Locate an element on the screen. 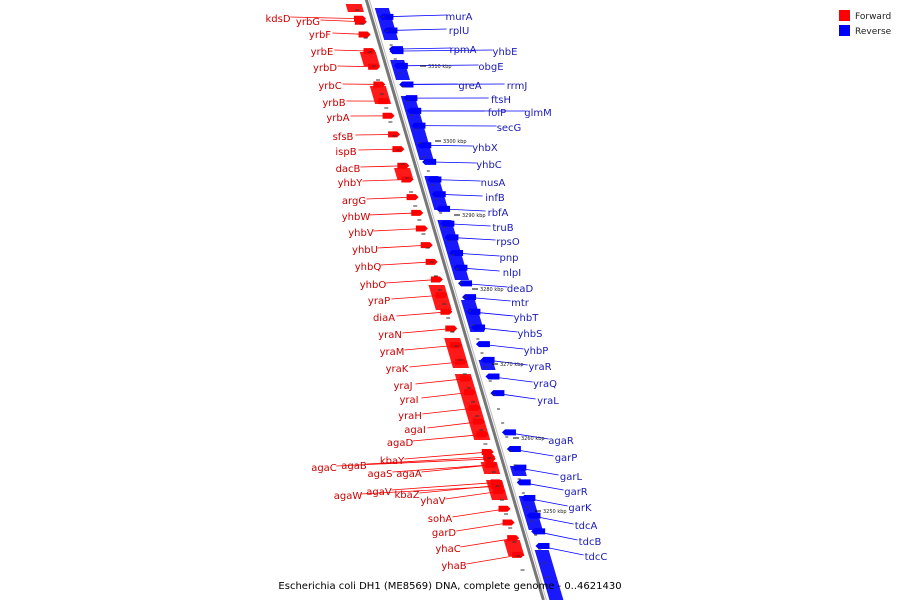 This screenshot has height=600, width=900. reverse-gene-label: rplU is located at coordinates (459, 31).